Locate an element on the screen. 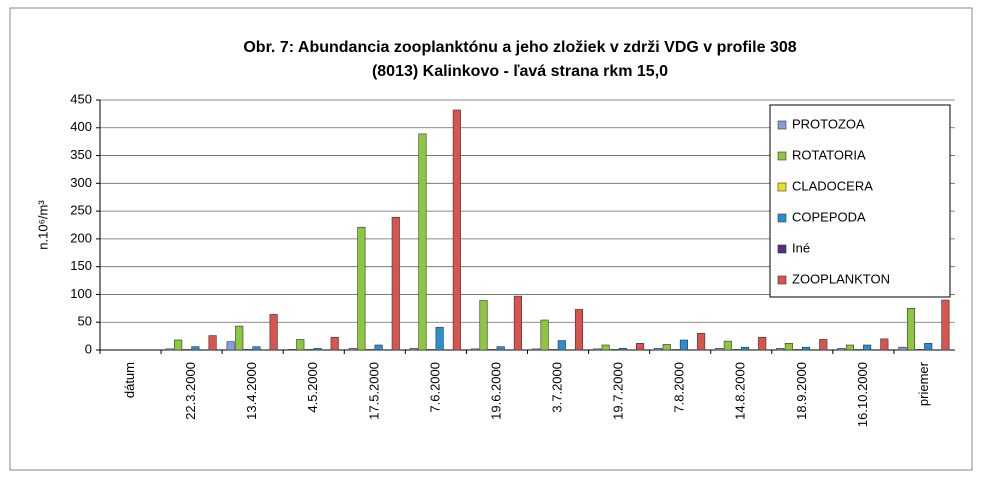 The width and height of the screenshot is (1000, 494). x-tick-label: 19.6.2000 is located at coordinates (495, 391).